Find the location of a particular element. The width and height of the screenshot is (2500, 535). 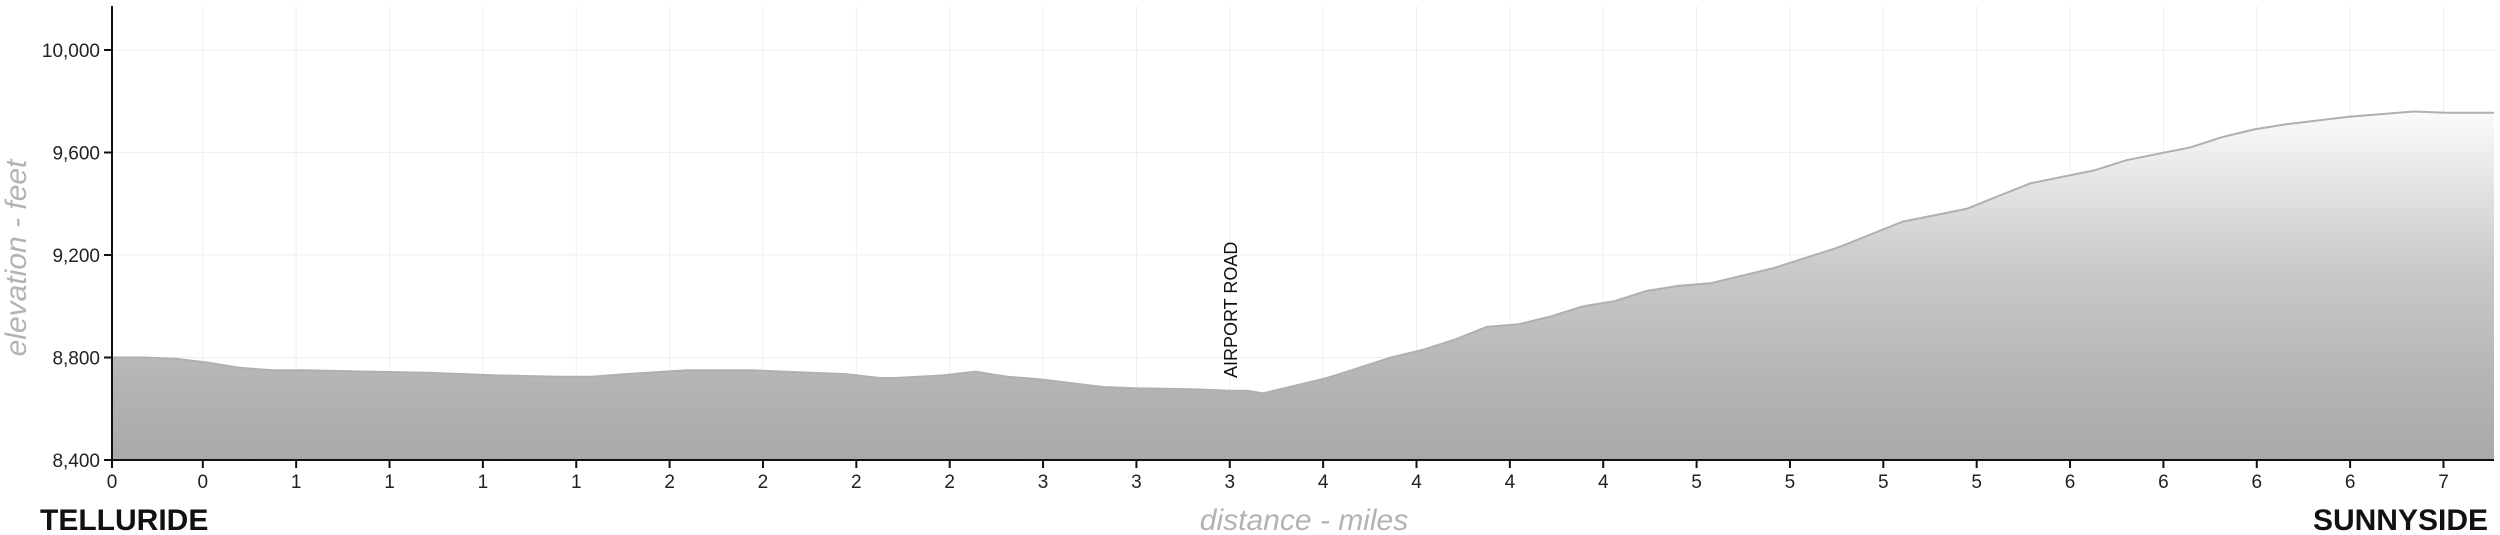

y-tick-label: 10,000 is located at coordinates (71, 51).